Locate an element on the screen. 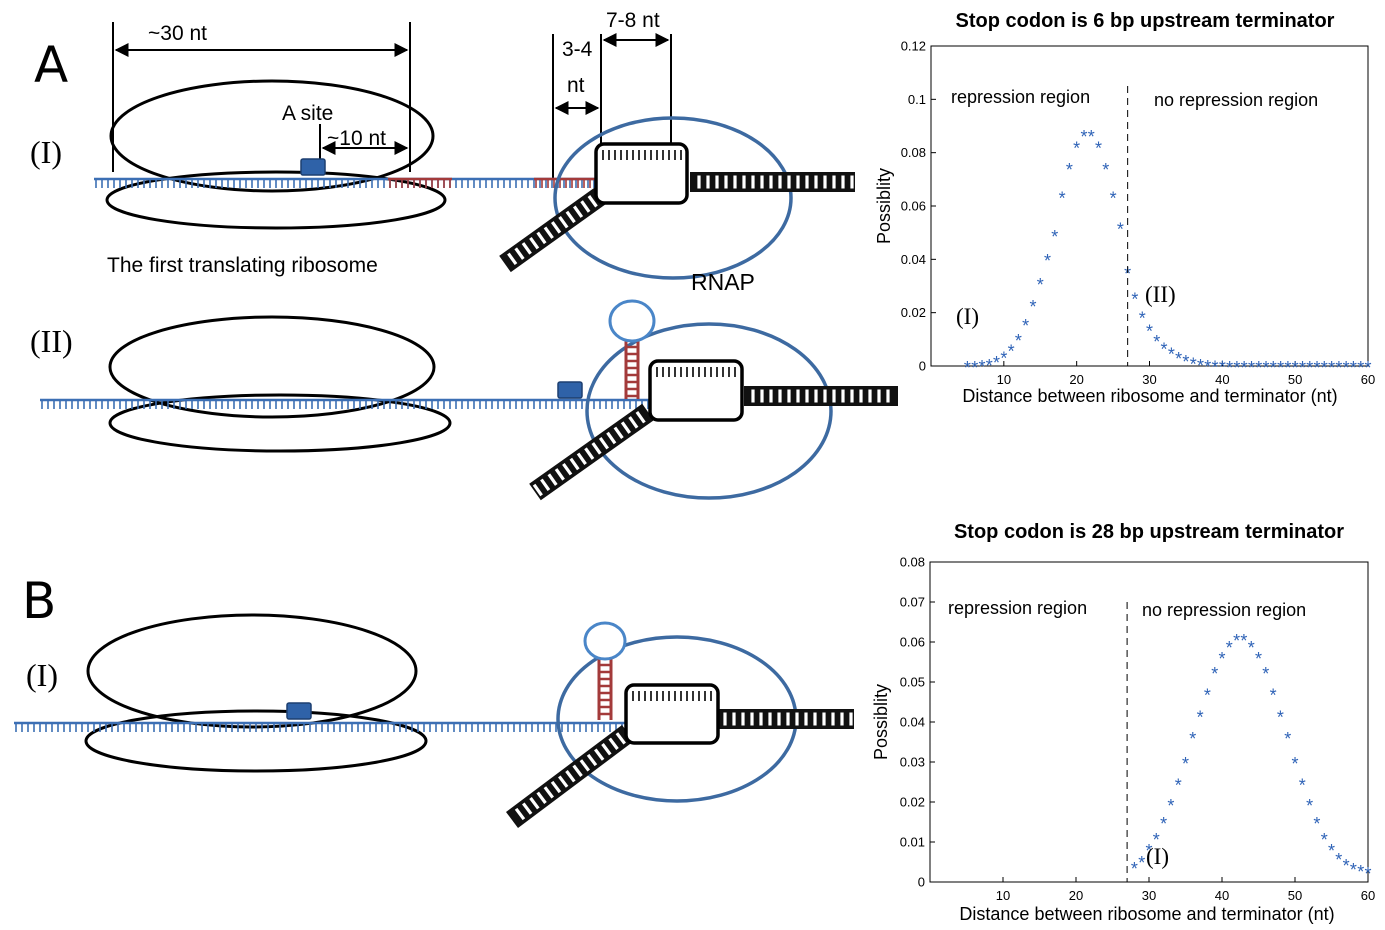 The height and width of the screenshot is (930, 1385). chart-top-mark-ii: (II) is located at coordinates (1160, 294).